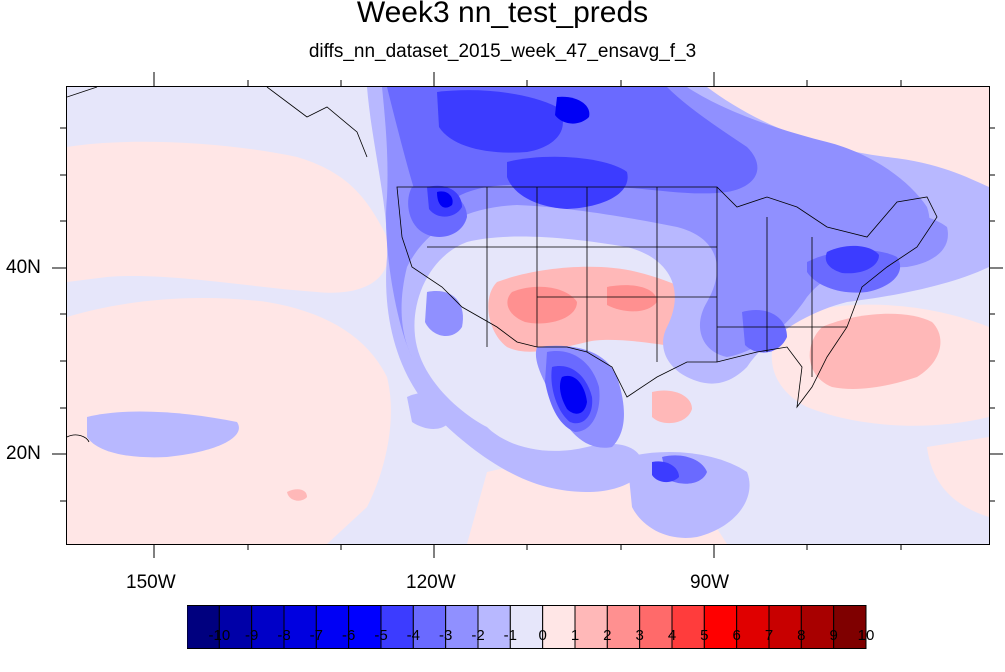 Image resolution: width=1005 pixels, height=672 pixels. Describe the element at coordinates (502, 51) in the screenshot. I see `map-subtitle: diffs_nn_dataset_2015_week_47_ensavg_f_3` at that location.